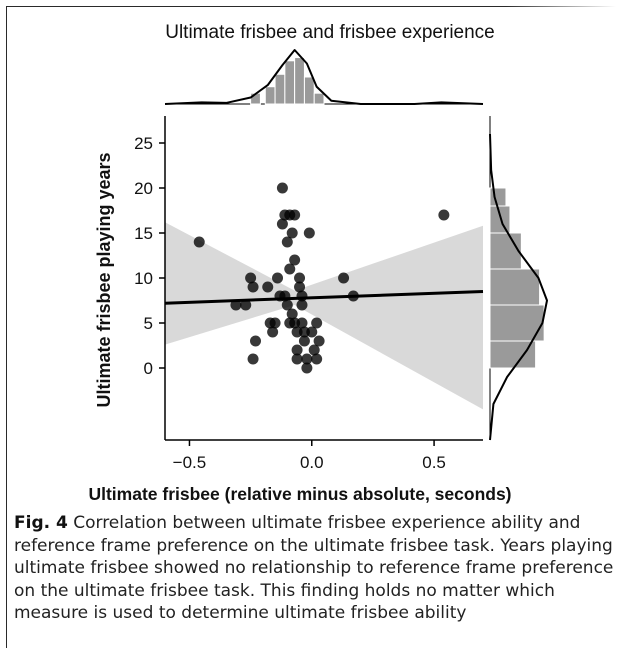  Describe the element at coordinates (104, 279) in the screenshot. I see `y-axis-label: Ultimate frisbee playing years` at that location.